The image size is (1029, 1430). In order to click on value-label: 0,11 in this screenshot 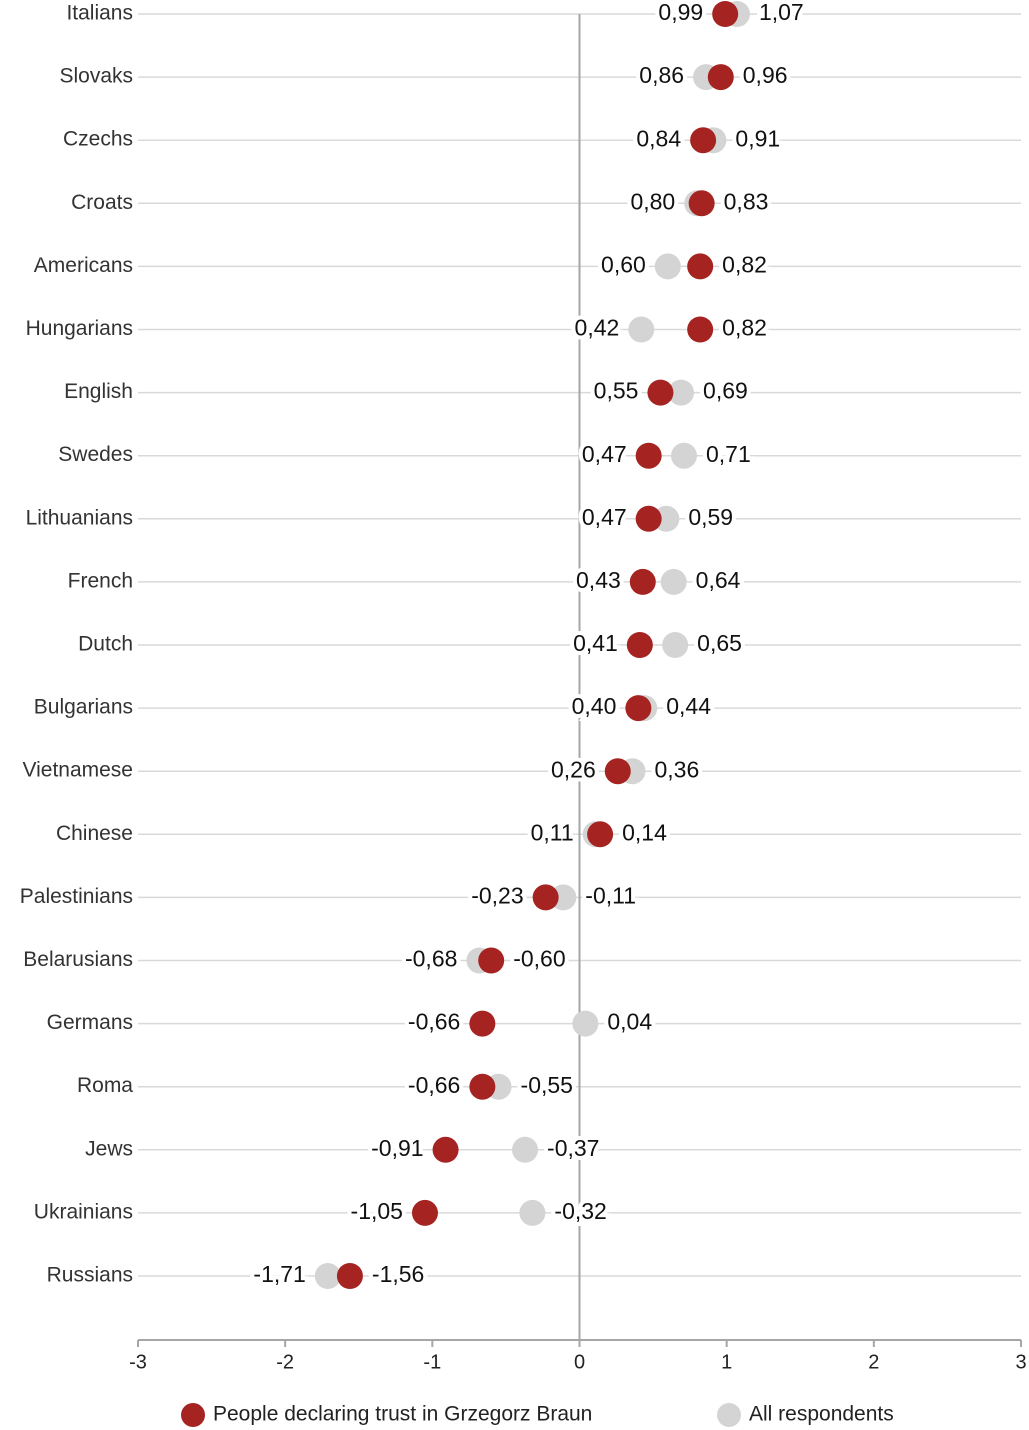, I will do `click(552, 832)`.